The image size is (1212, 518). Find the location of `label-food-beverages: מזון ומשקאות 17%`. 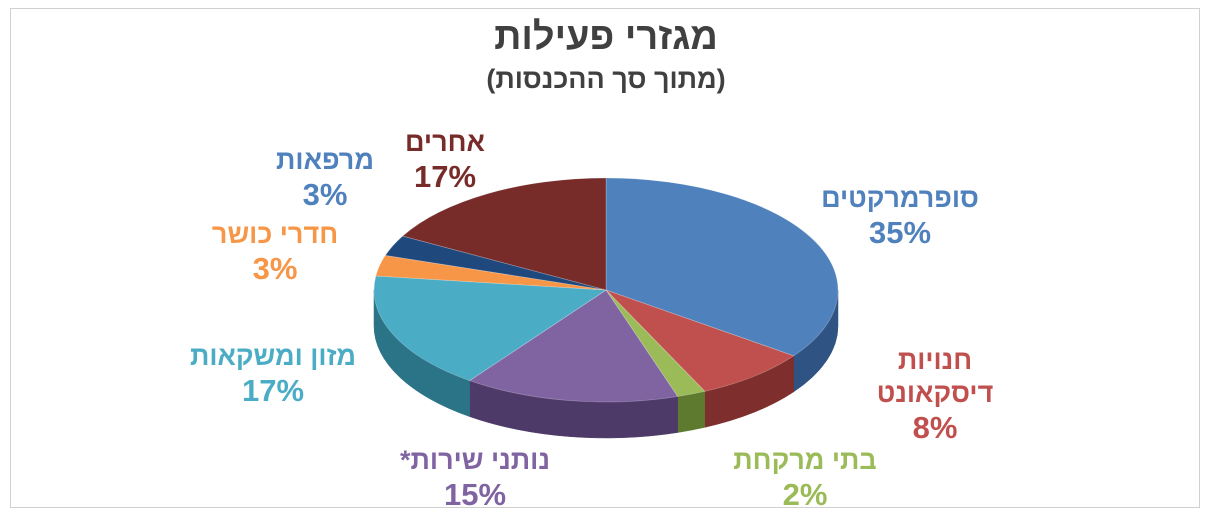

label-food-beverages: מזון ומשקאות 17% is located at coordinates (273, 374).